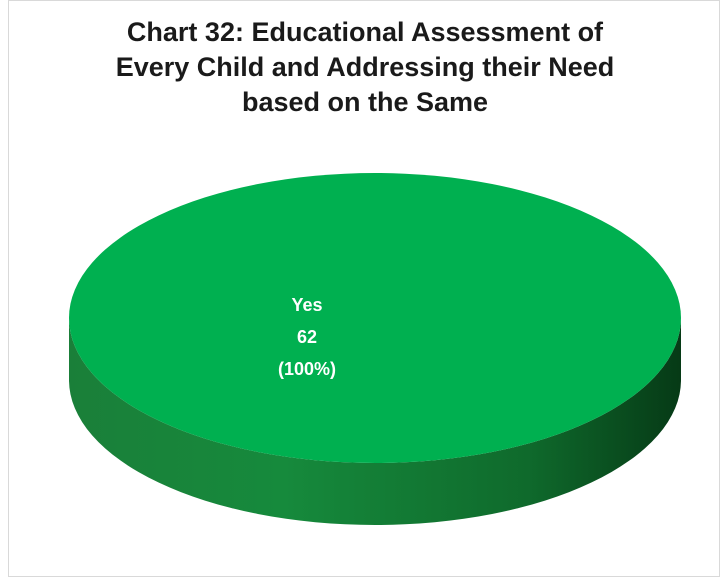  Describe the element at coordinates (306, 305) in the screenshot. I see `slice-label-category: Yes` at that location.